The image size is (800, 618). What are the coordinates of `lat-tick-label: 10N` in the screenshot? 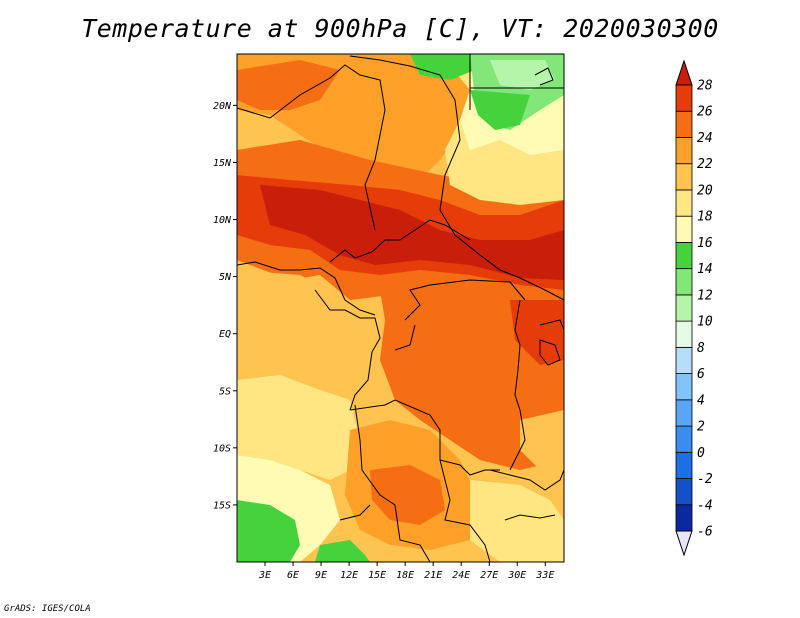 It's located at (222, 220).